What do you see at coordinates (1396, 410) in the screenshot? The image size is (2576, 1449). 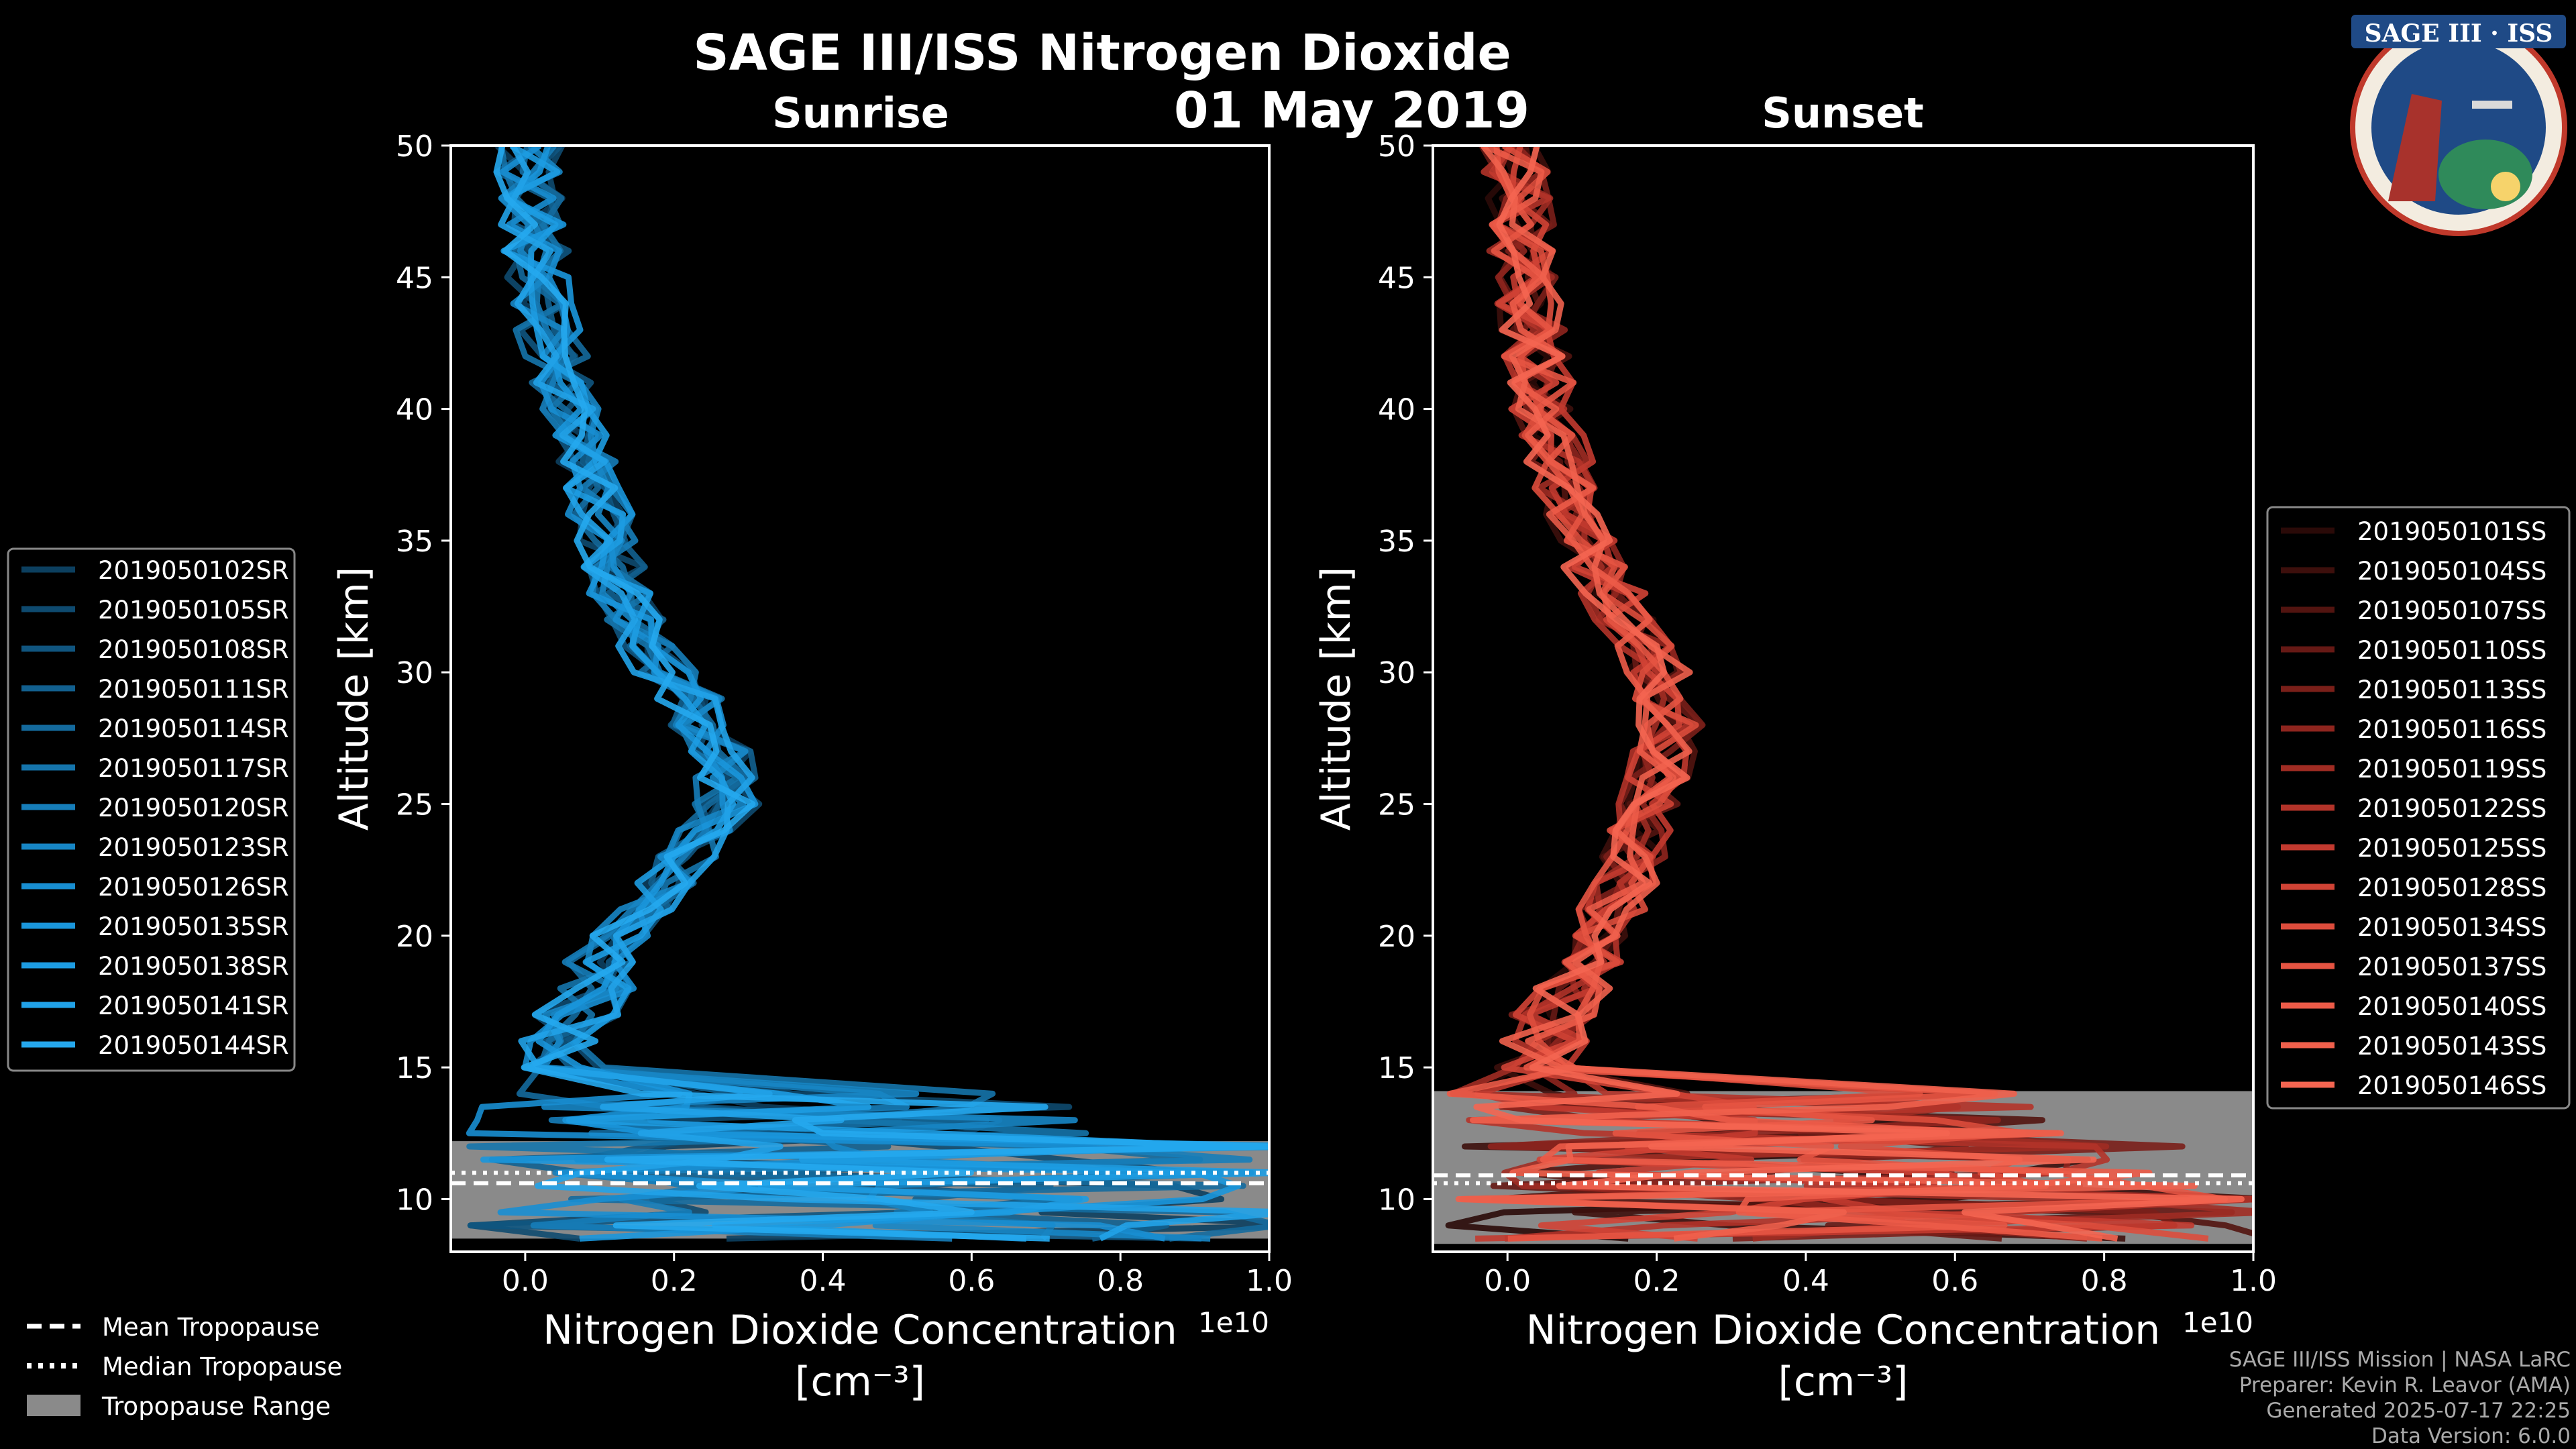 I see `sunset-ytick-label: 40` at bounding box center [1396, 410].